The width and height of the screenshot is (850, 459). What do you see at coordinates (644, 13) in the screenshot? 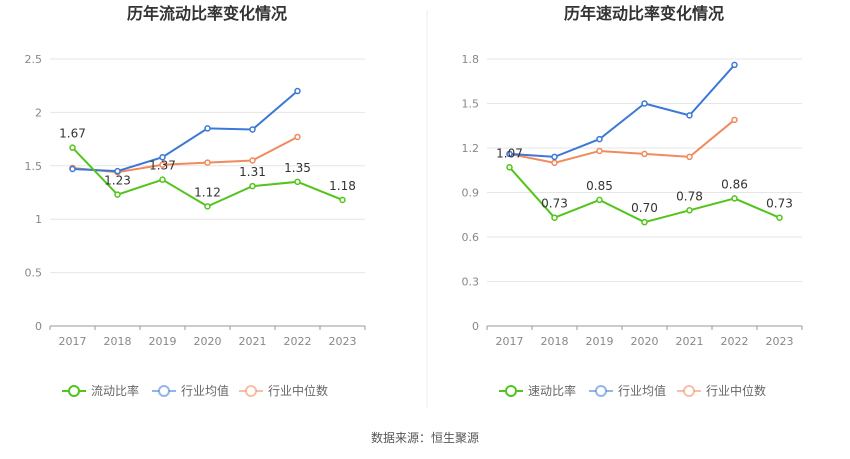
I see `chart-title: 历年速动比率变化情况` at bounding box center [644, 13].